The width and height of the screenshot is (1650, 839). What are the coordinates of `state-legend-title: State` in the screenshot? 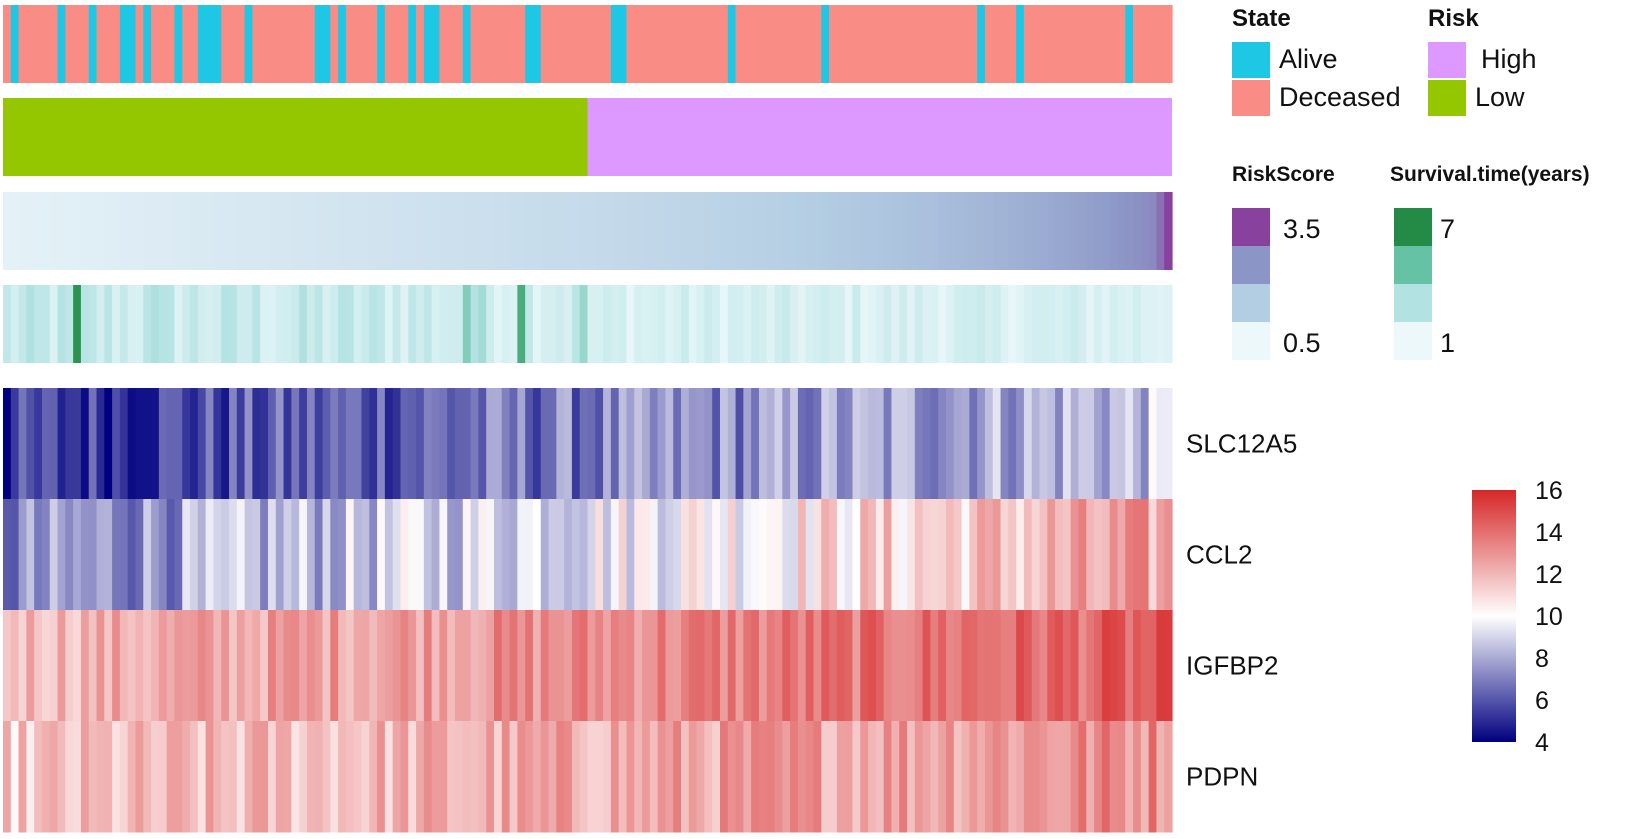 It's located at (1261, 18).